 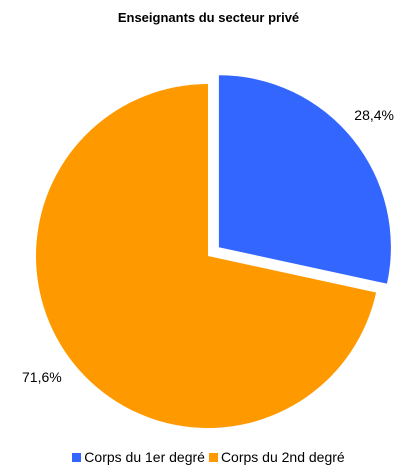 I want to click on legend-label-2nd-degre: Corps du 2nd degré, so click(x=282, y=457).